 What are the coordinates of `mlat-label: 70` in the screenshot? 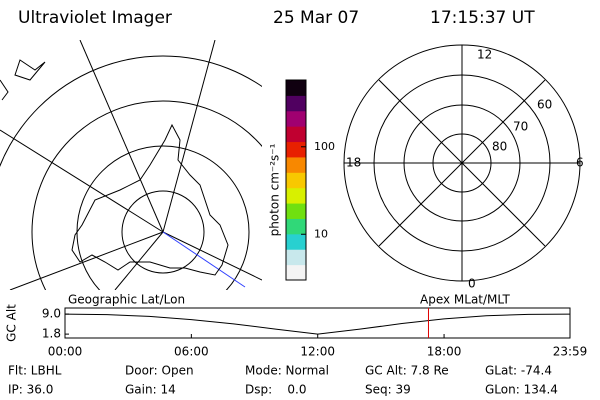 It's located at (520, 127).